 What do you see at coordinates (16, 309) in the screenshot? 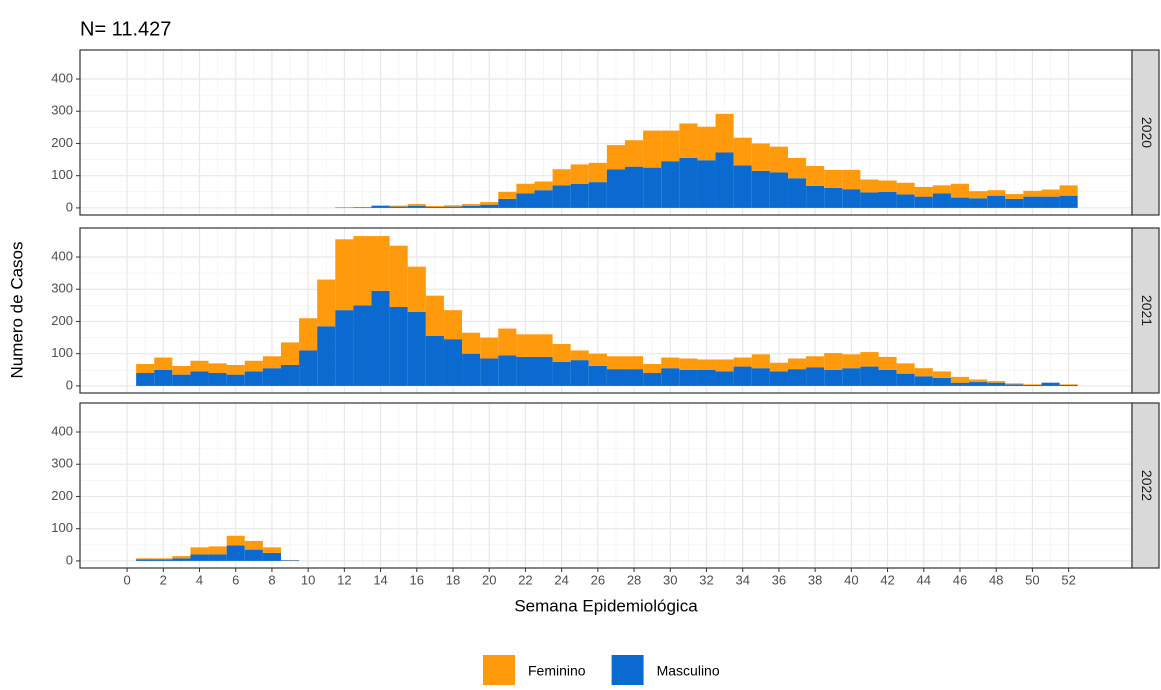
I see `y-axis-title: Numero de Casos` at bounding box center [16, 309].